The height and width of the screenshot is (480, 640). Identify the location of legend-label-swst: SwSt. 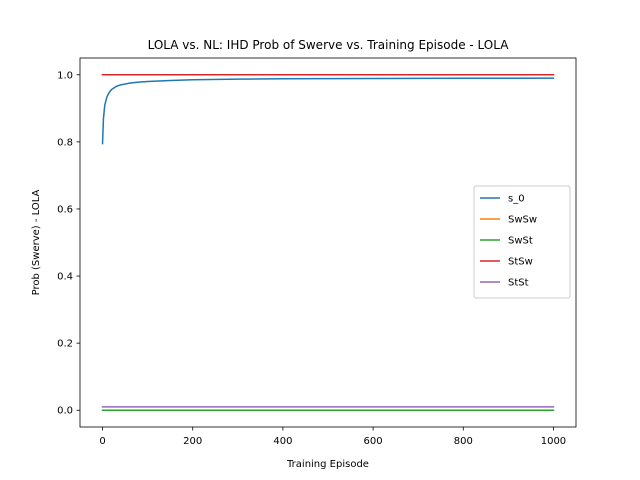
(520, 241).